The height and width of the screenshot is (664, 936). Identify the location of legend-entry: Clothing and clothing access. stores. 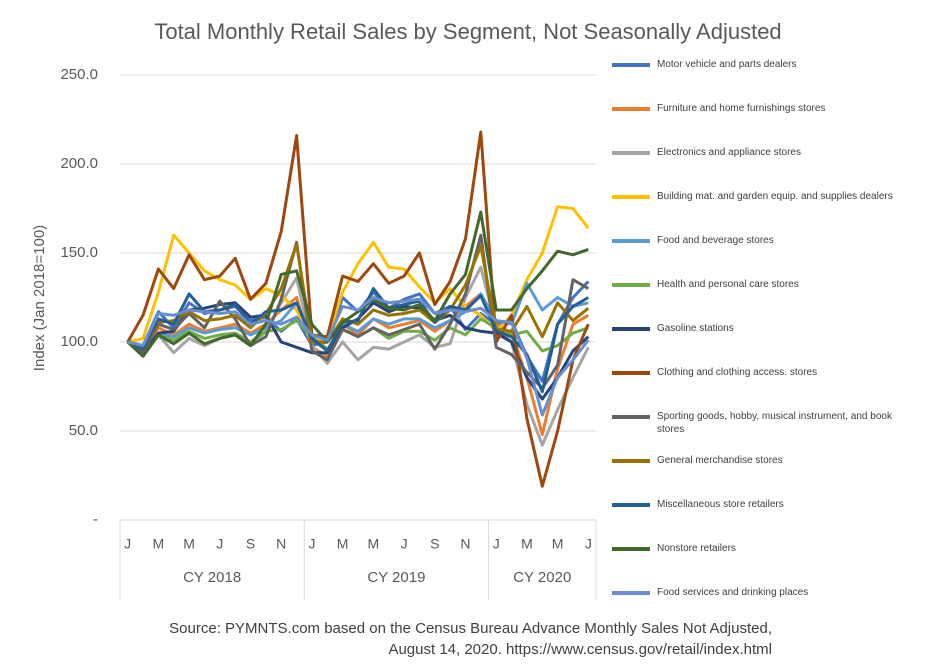
(770, 372).